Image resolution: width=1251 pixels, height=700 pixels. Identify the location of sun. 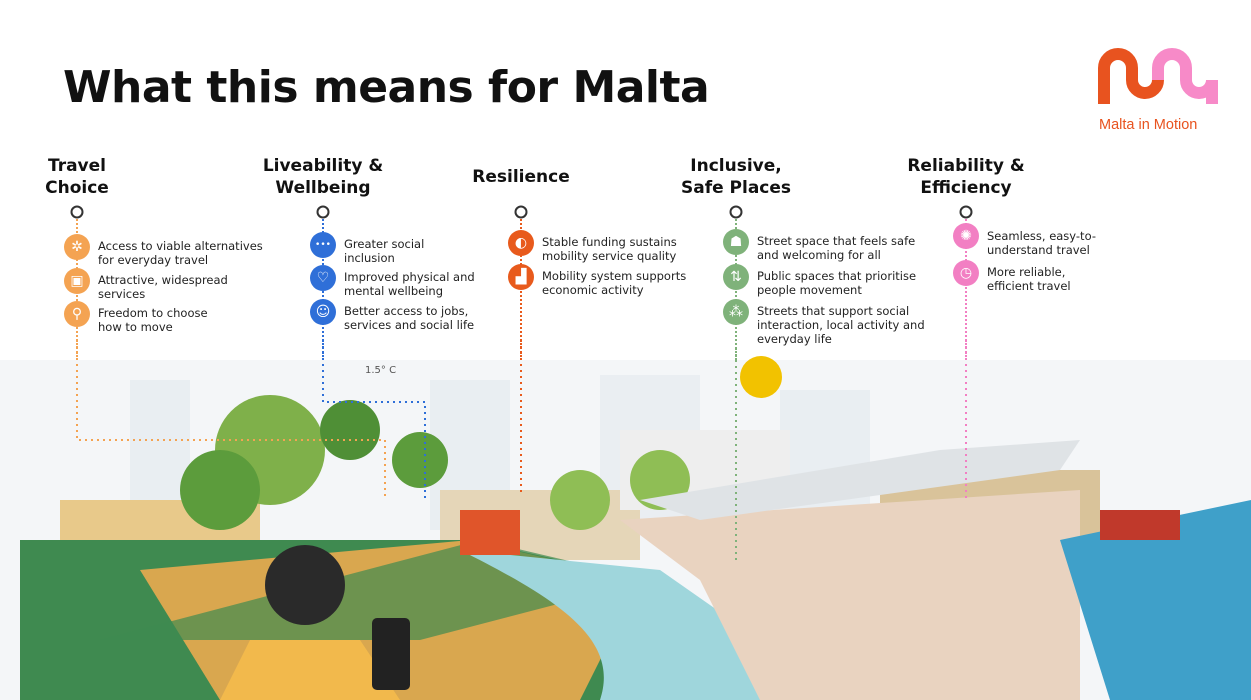
(761, 377).